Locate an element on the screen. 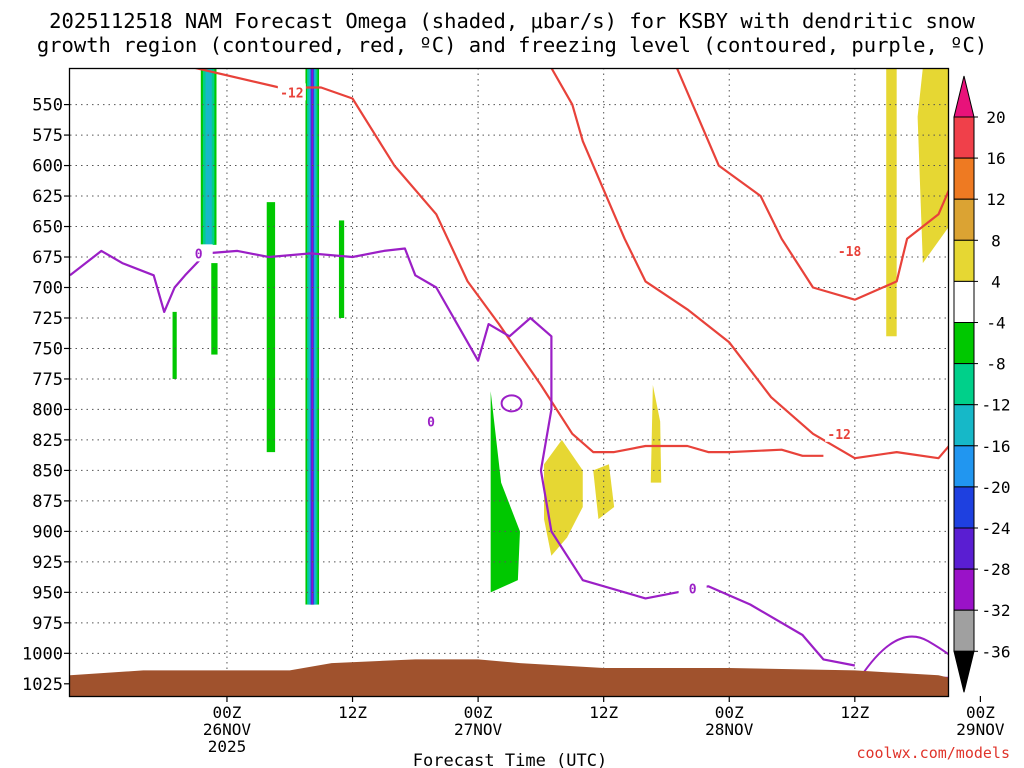  contour-label-3: 0 is located at coordinates (199, 254).